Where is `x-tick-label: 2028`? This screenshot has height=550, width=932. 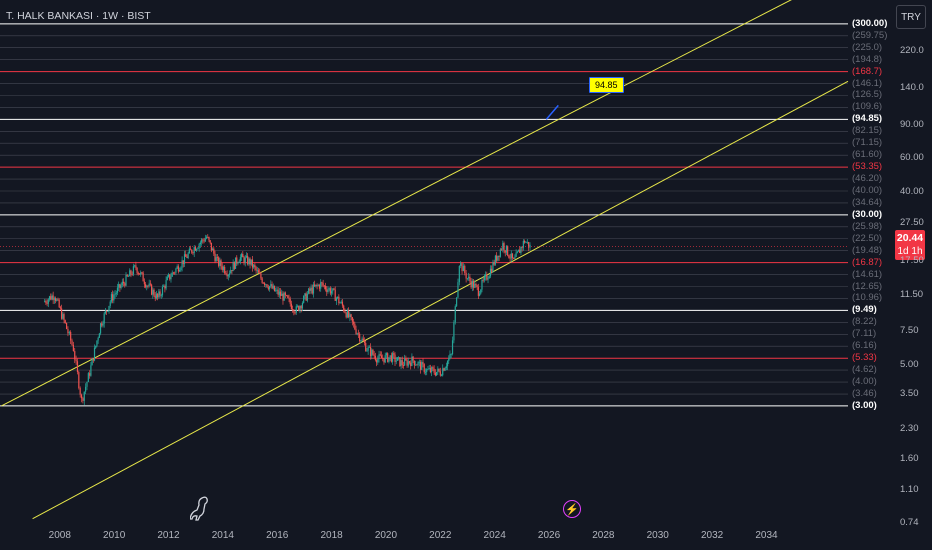
x-tick-label: 2028 is located at coordinates (603, 535).